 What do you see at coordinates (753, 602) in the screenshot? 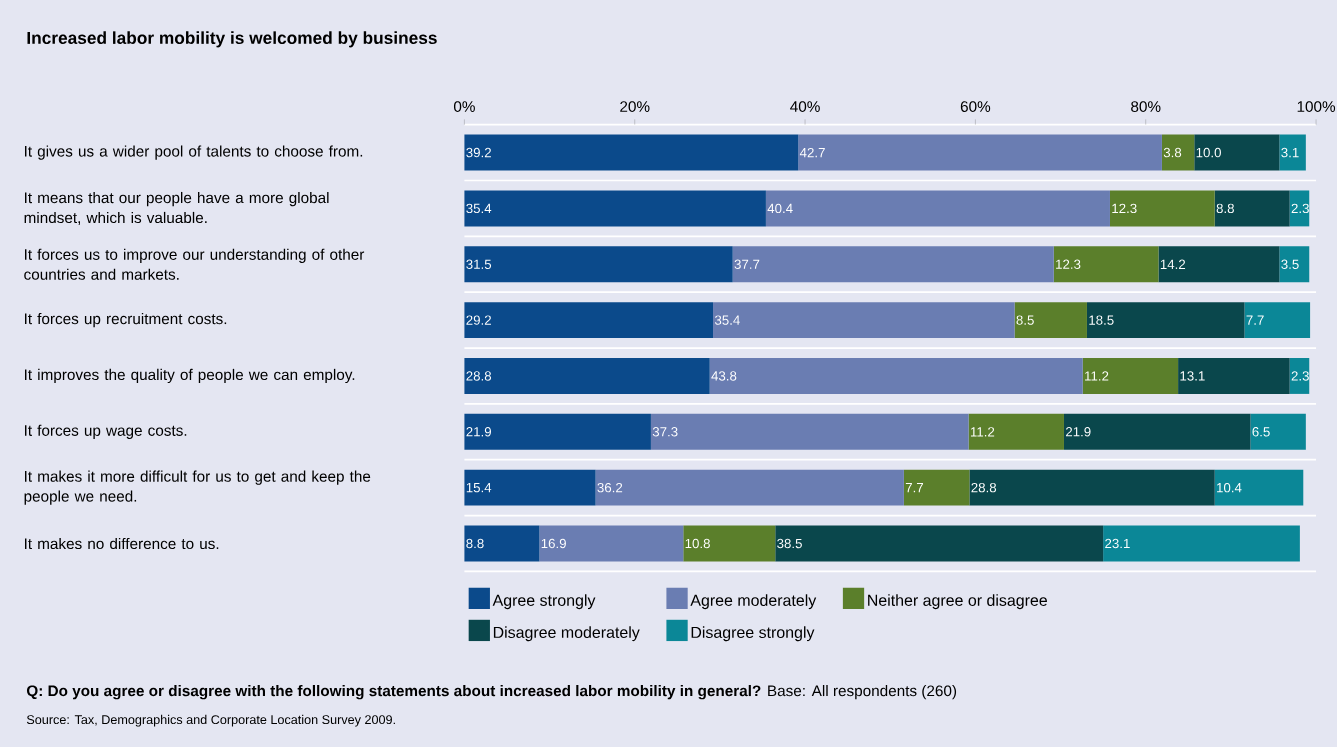
I see `legend-label: Agree moderately` at bounding box center [753, 602].